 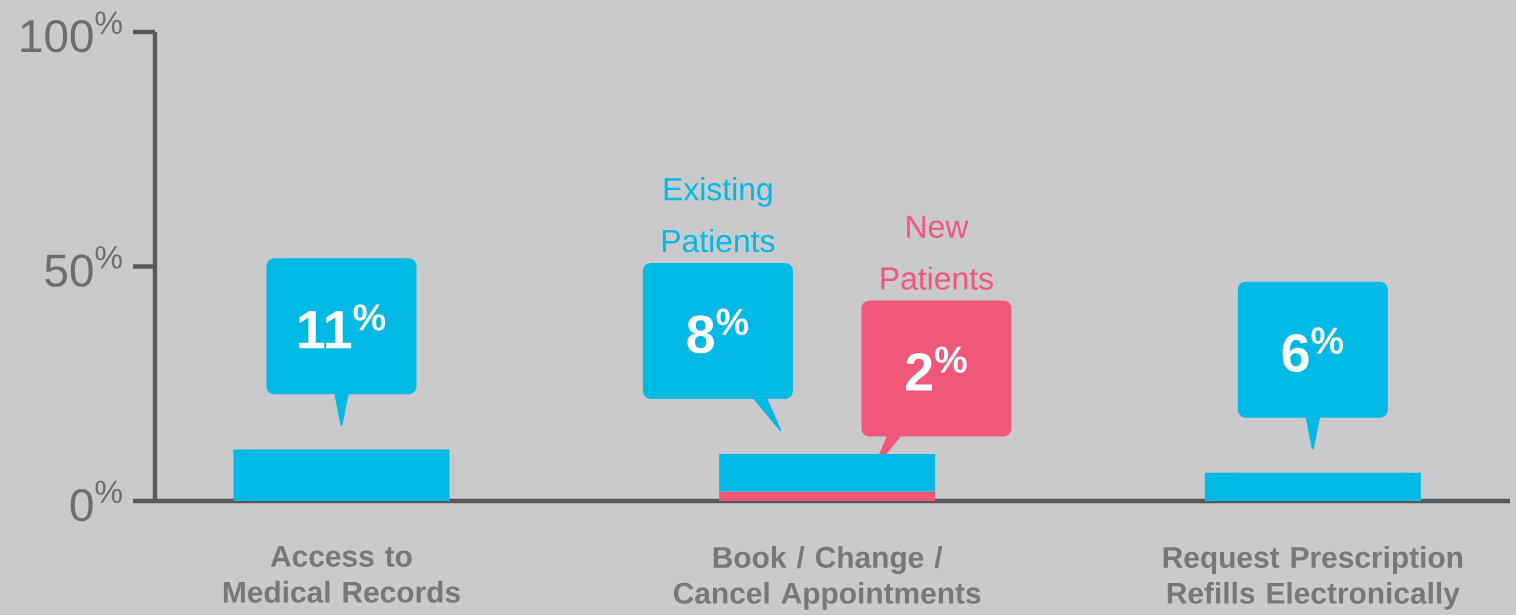 What do you see at coordinates (936, 368) in the screenshot?
I see `data-label: 2$^{%}$` at bounding box center [936, 368].